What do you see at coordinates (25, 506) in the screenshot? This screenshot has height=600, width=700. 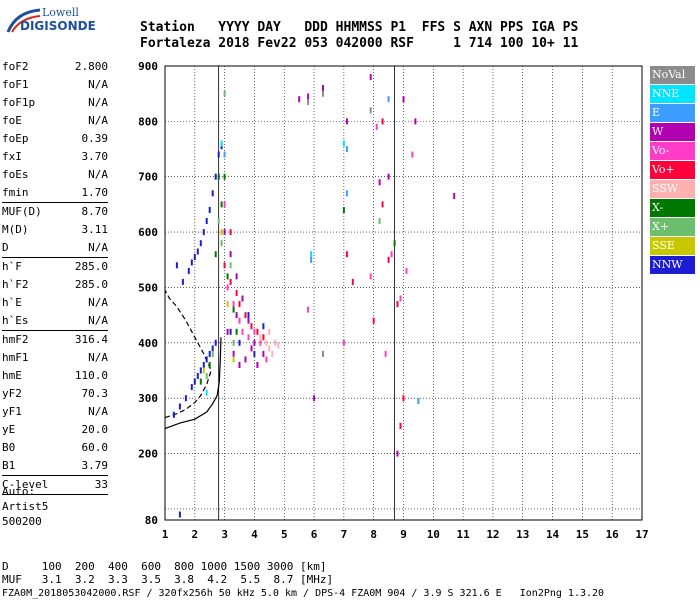 I see `auto-software: Artist5` at bounding box center [25, 506].